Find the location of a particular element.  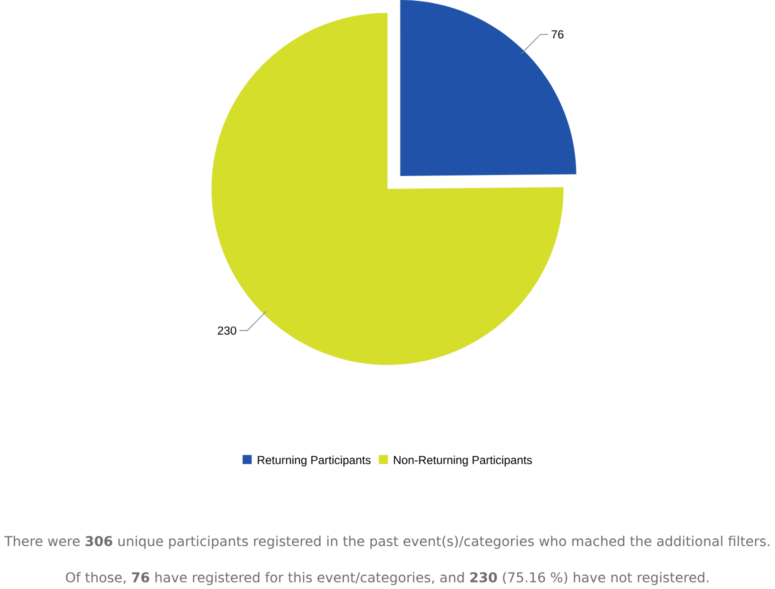

data-label: 76 is located at coordinates (558, 34).